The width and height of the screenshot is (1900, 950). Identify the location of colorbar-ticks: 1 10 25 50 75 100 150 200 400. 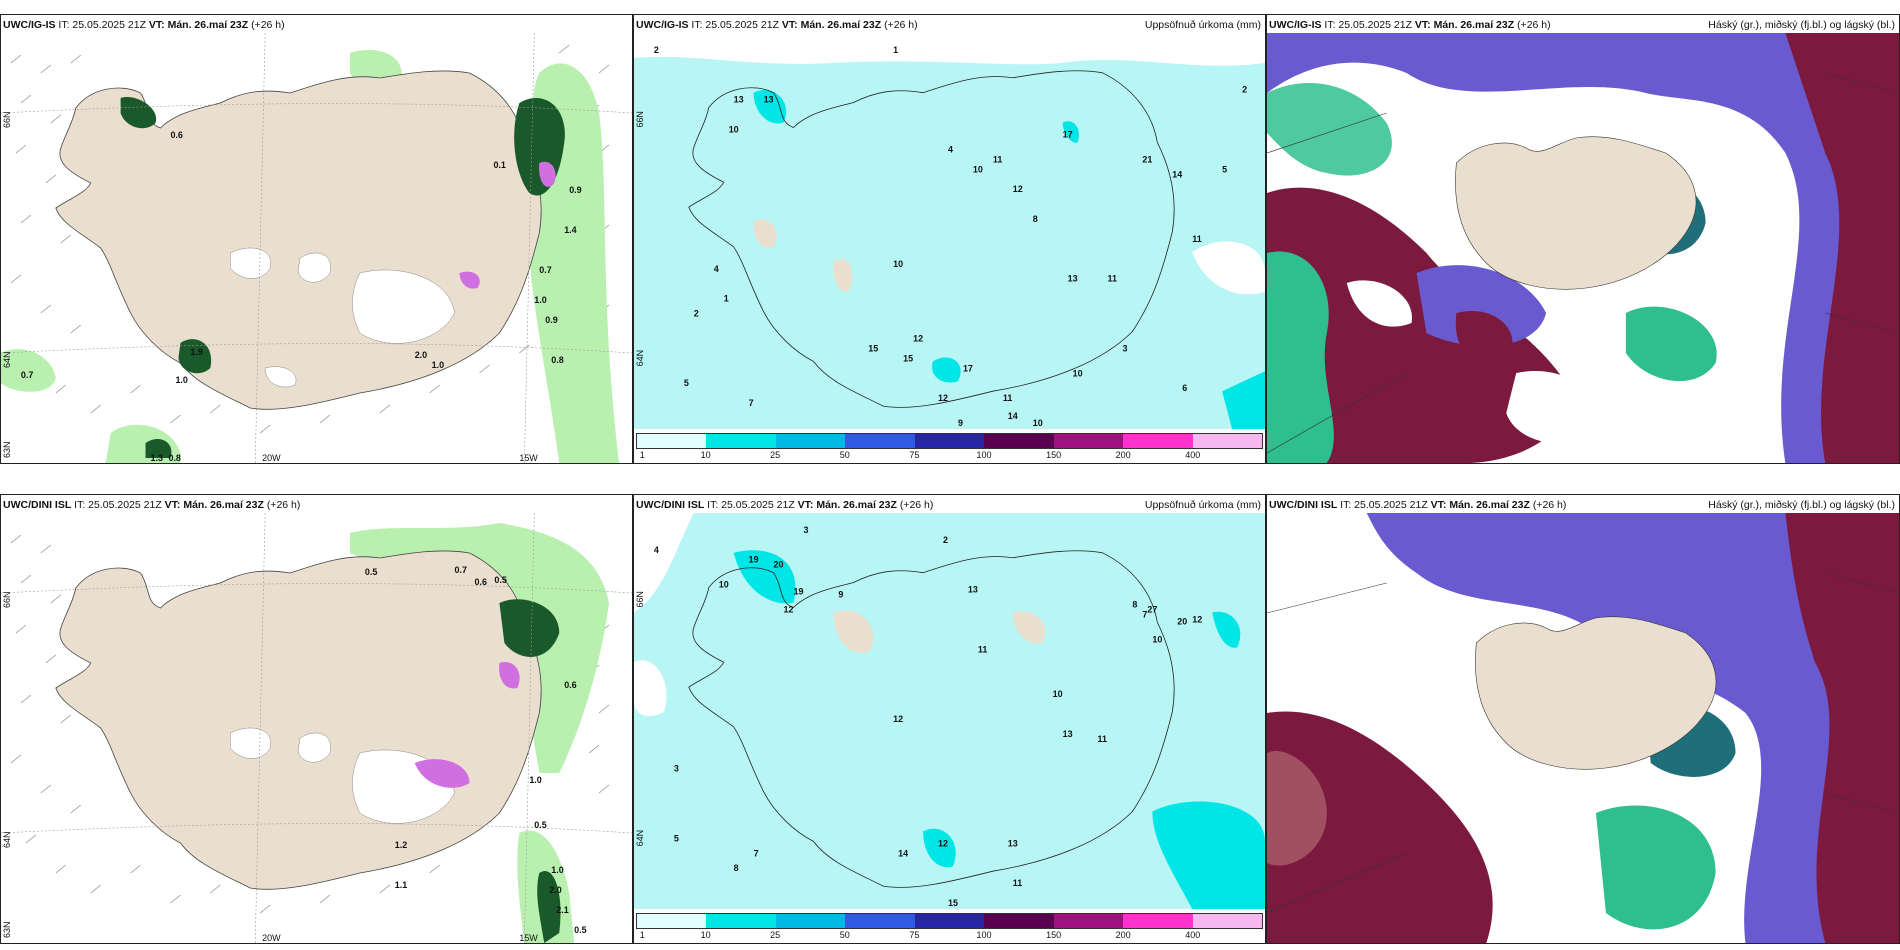
(920, 935).